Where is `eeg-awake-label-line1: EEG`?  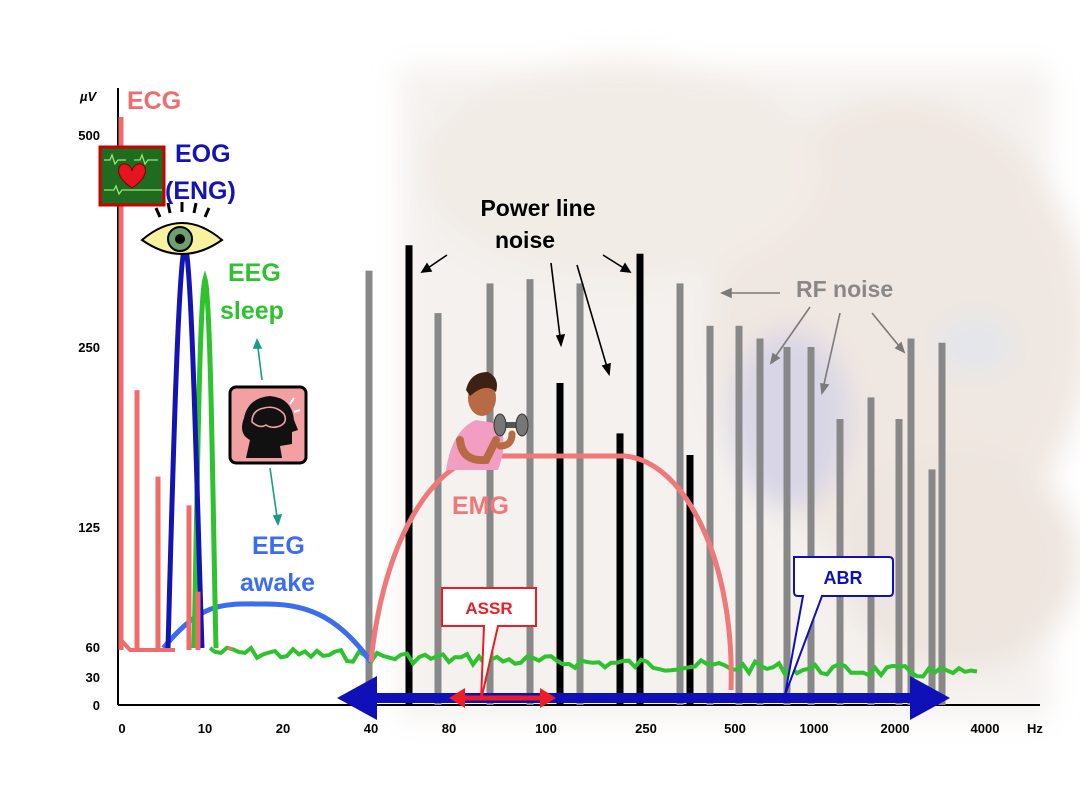
eeg-awake-label-line1: EEG is located at coordinates (278, 546).